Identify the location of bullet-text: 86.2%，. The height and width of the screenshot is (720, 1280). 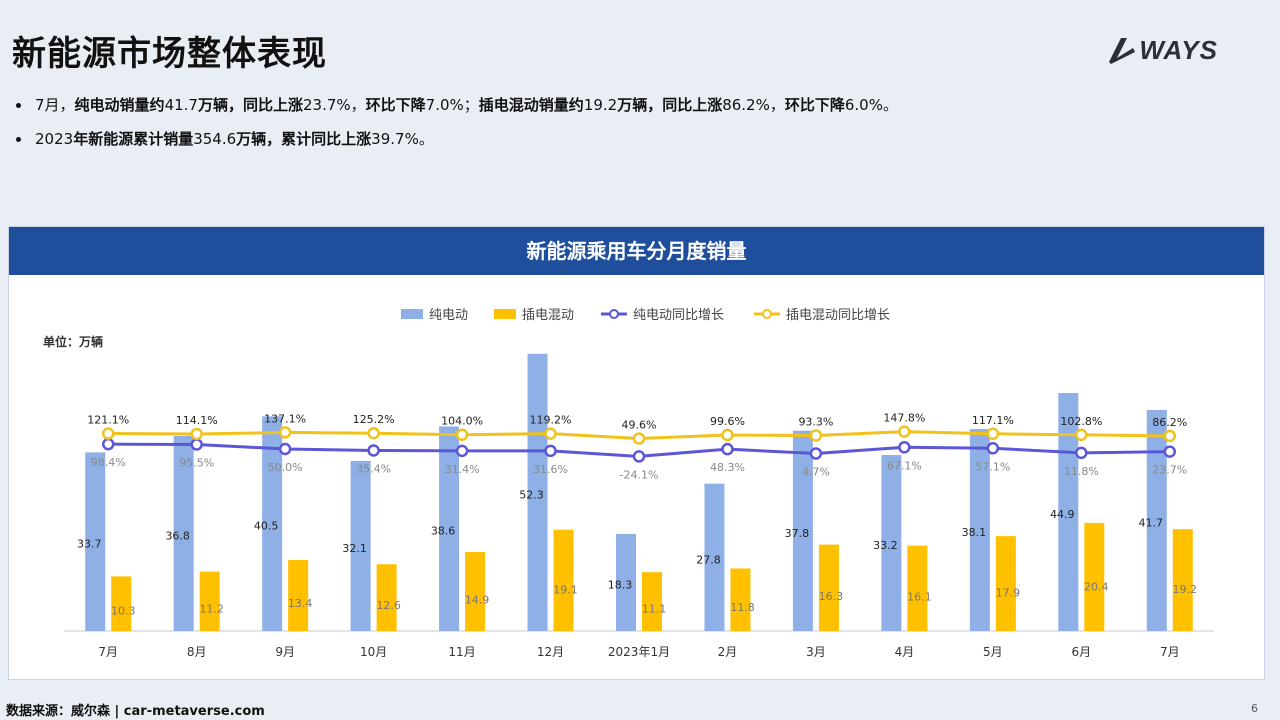
(753, 105).